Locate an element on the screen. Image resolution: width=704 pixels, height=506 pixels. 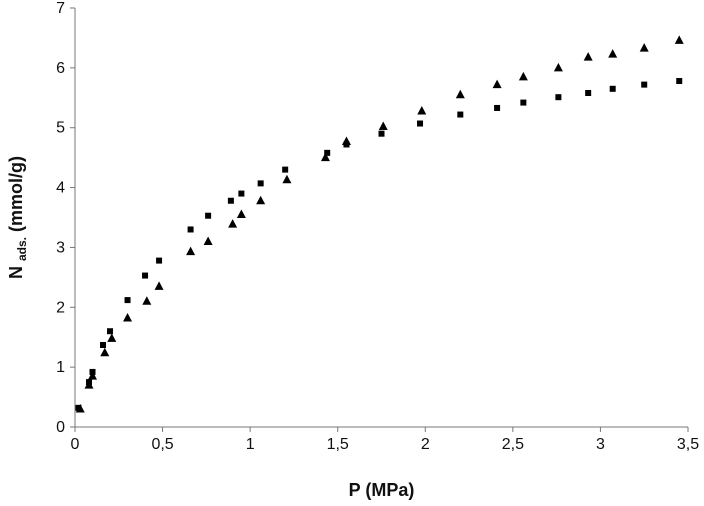
y-tick-label: 7 is located at coordinates (60, 8).